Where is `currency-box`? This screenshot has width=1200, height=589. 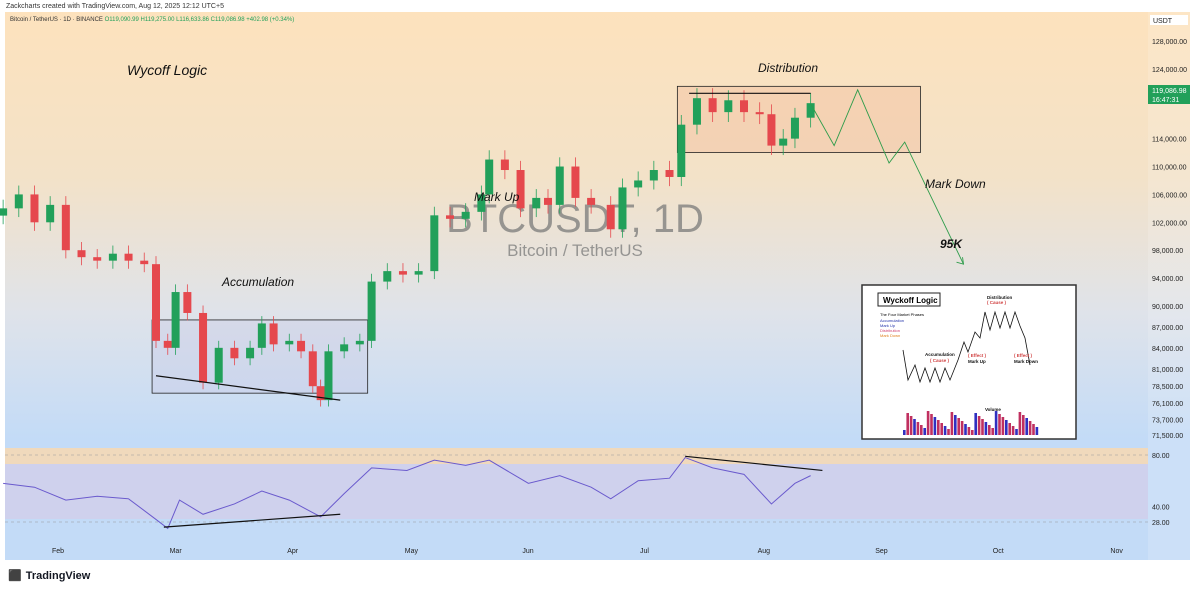
currency-box is located at coordinates (1169, 20).